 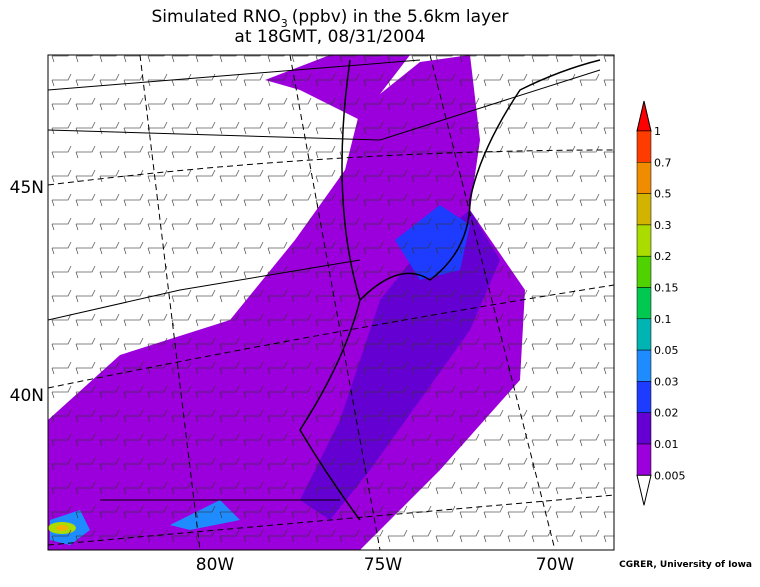 What do you see at coordinates (27, 188) in the screenshot?
I see `lat-label: 45N` at bounding box center [27, 188].